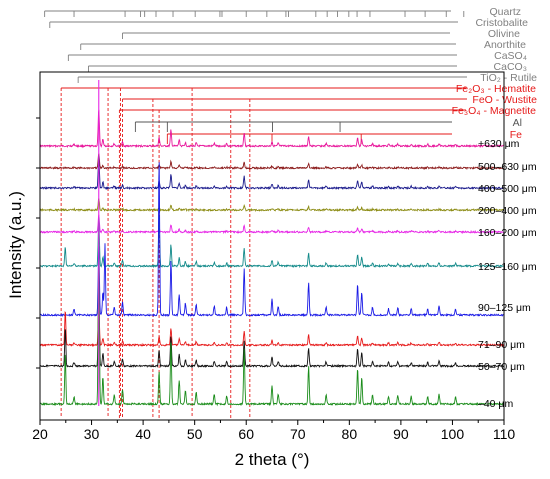 The width and height of the screenshot is (550, 479). Describe the element at coordinates (344, 136) in the screenshot. I see `phase-ref-11: Fe` at that location.